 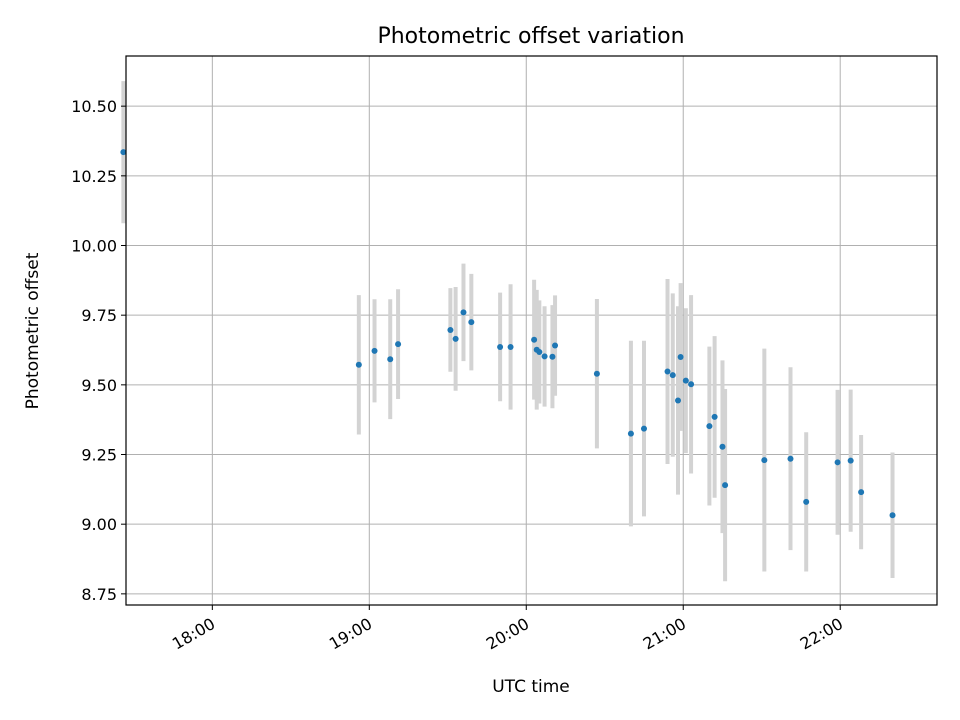 What do you see at coordinates (99, 455) in the screenshot?
I see `y-tick-label: 9.25` at bounding box center [99, 455].